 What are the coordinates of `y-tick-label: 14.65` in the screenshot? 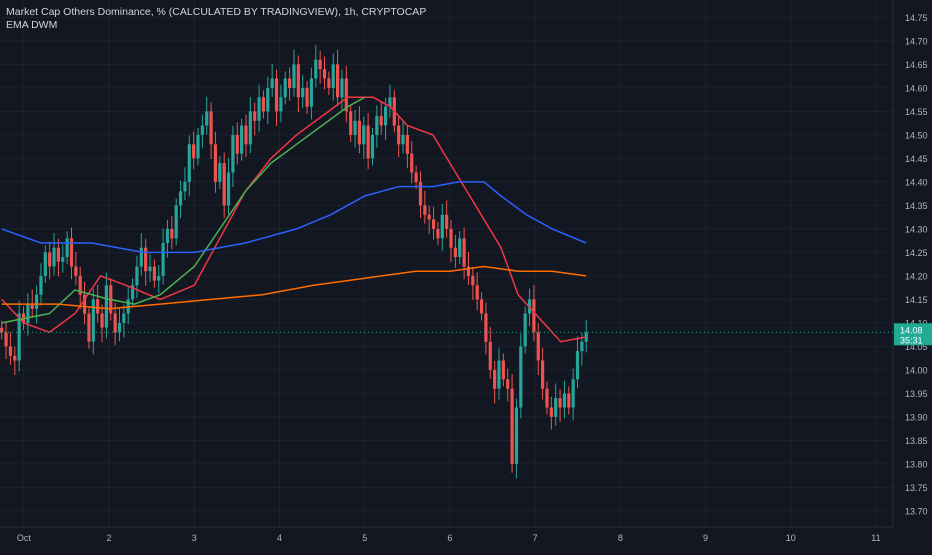 It's located at (916, 65).